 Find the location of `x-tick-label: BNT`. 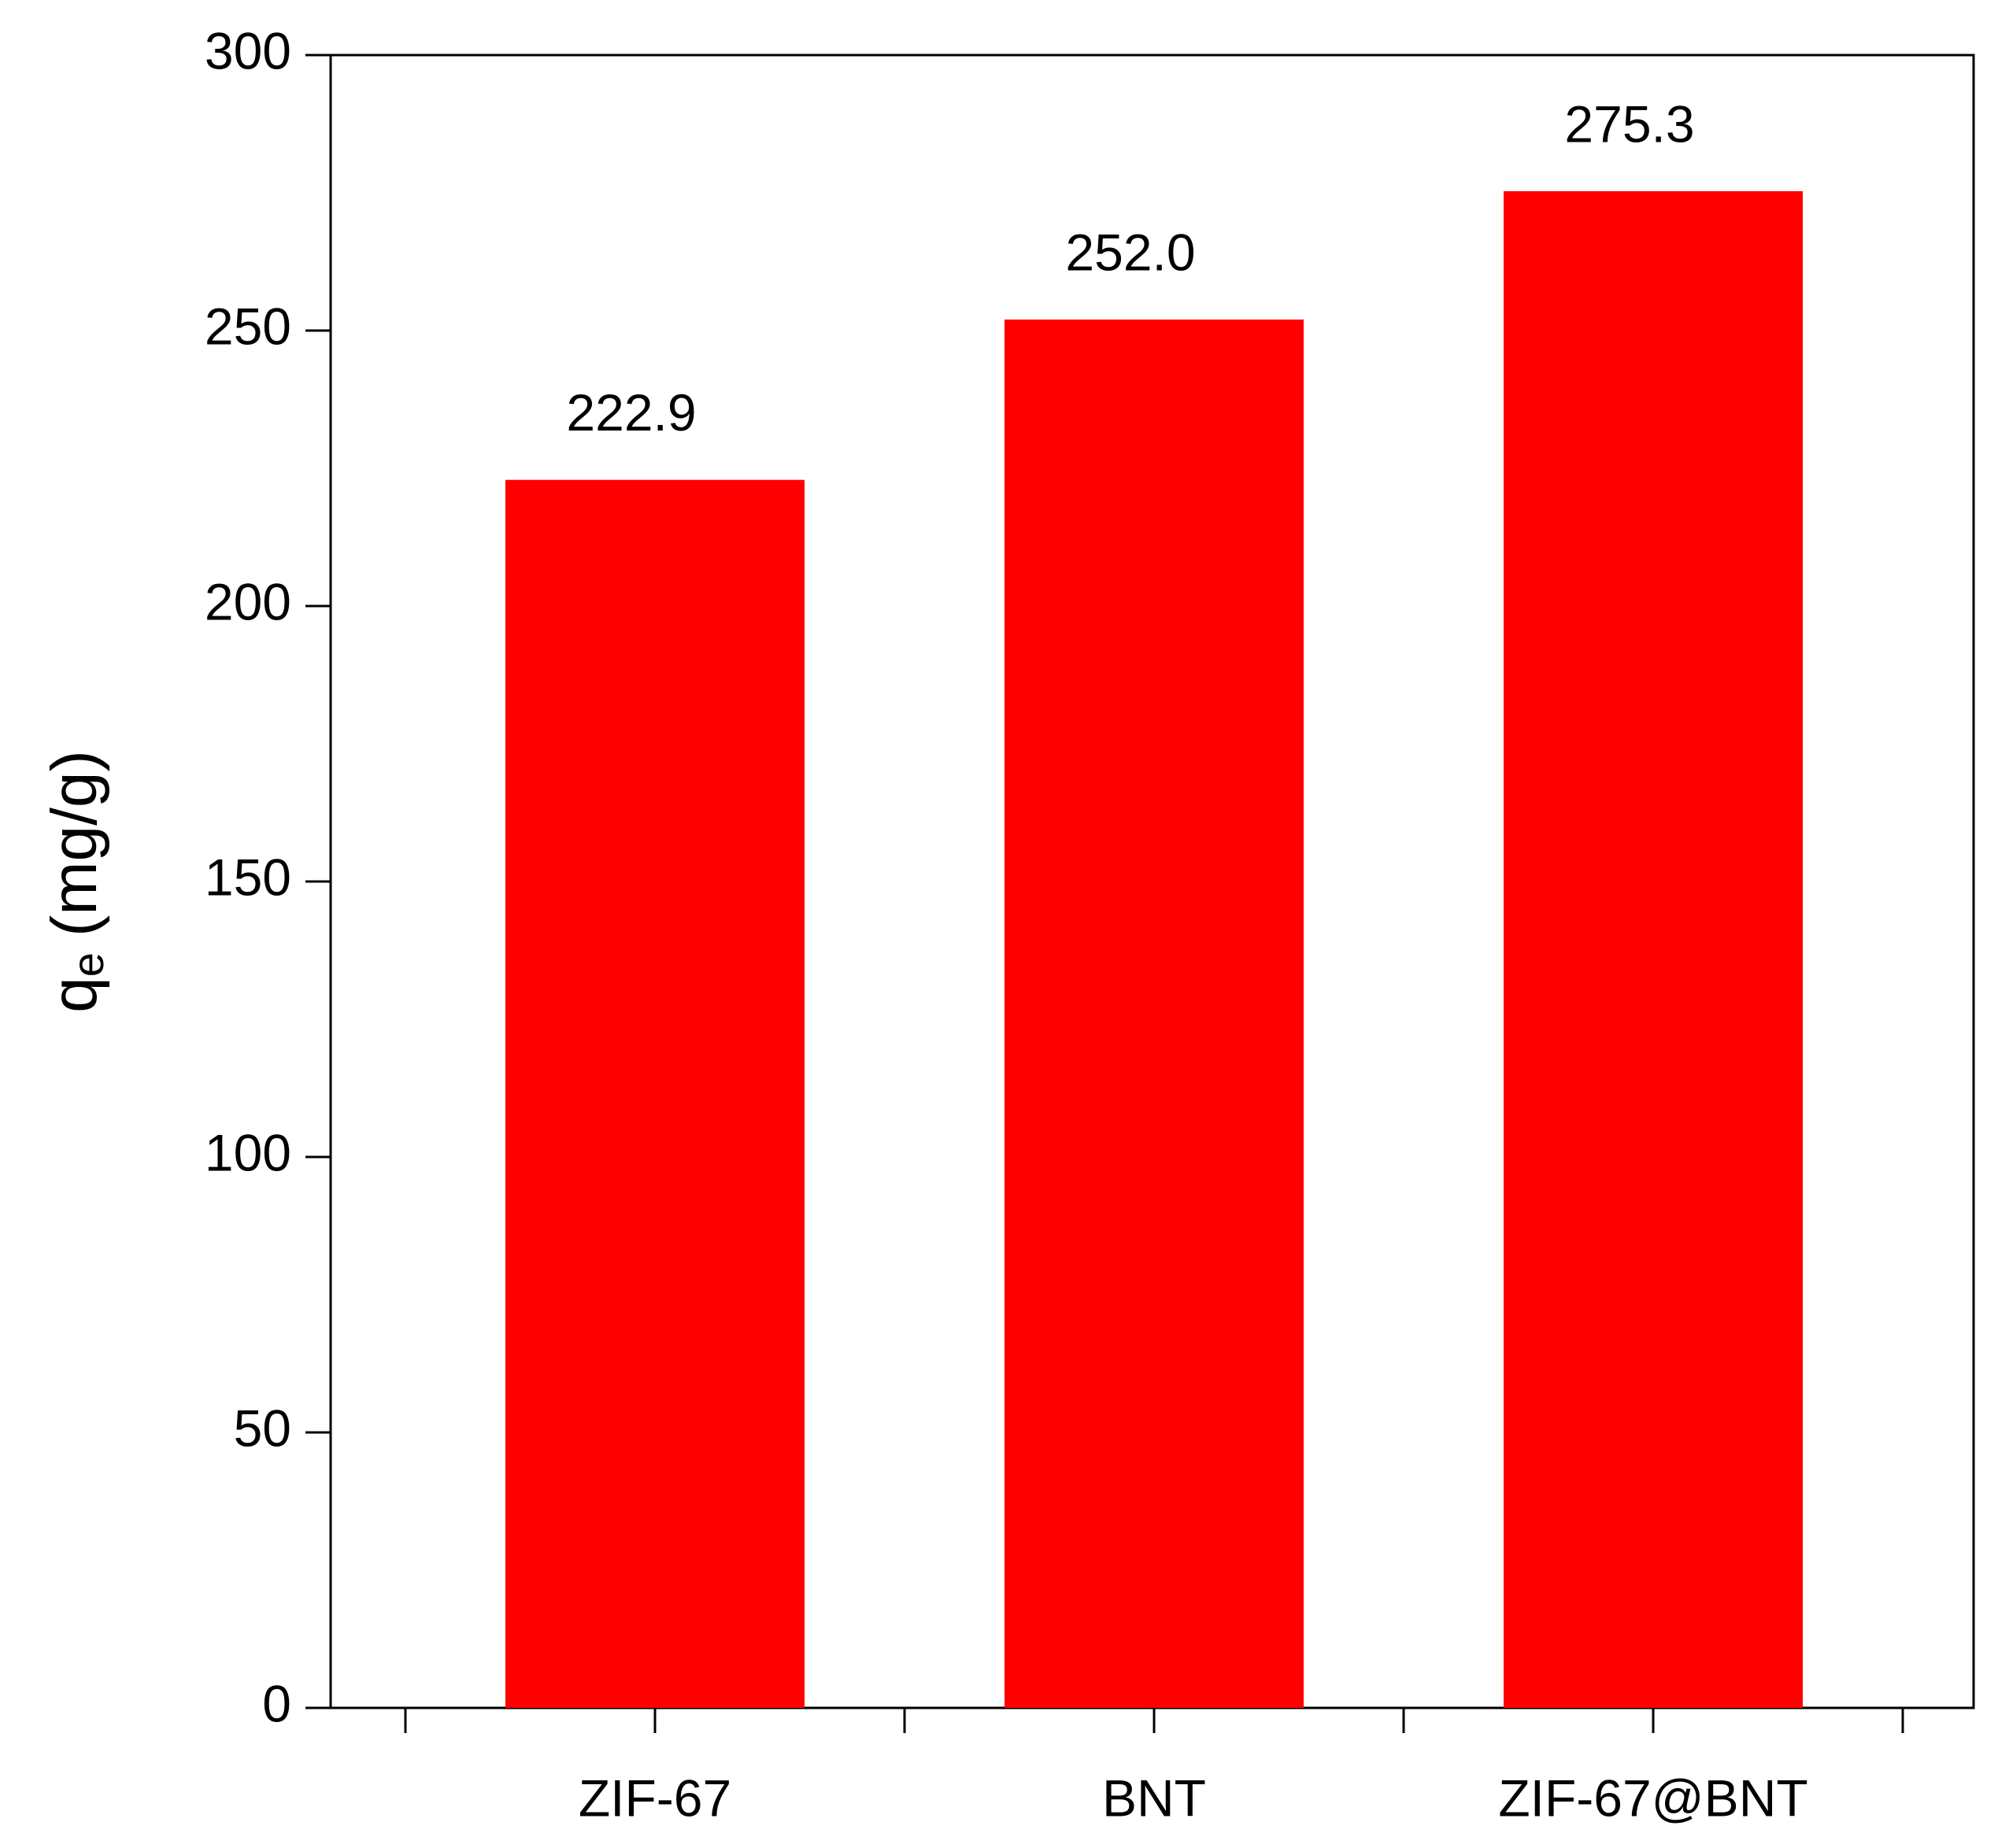

x-tick-label: BNT is located at coordinates (1154, 1798).